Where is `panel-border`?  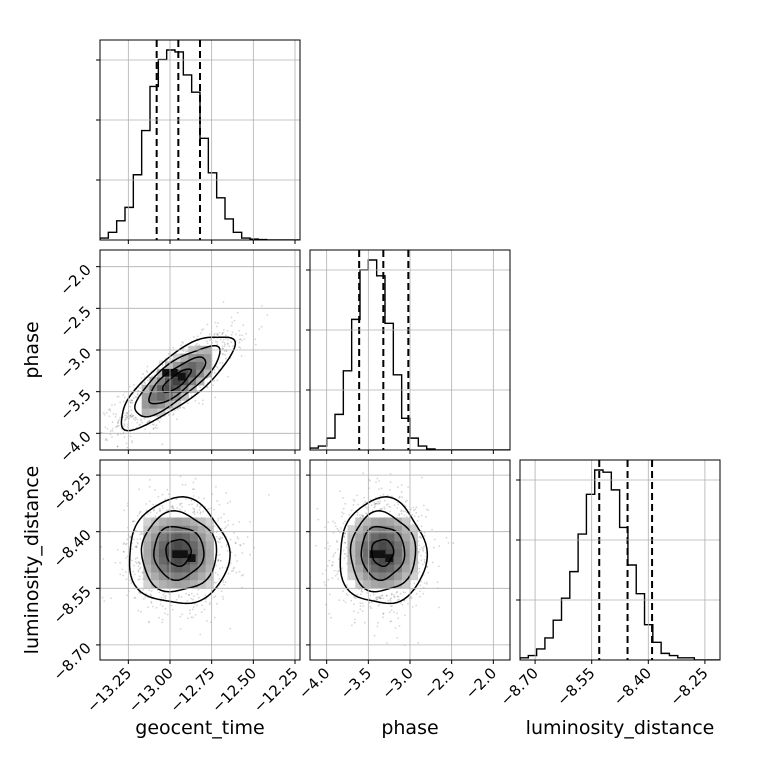
panel-border is located at coordinates (620, 560).